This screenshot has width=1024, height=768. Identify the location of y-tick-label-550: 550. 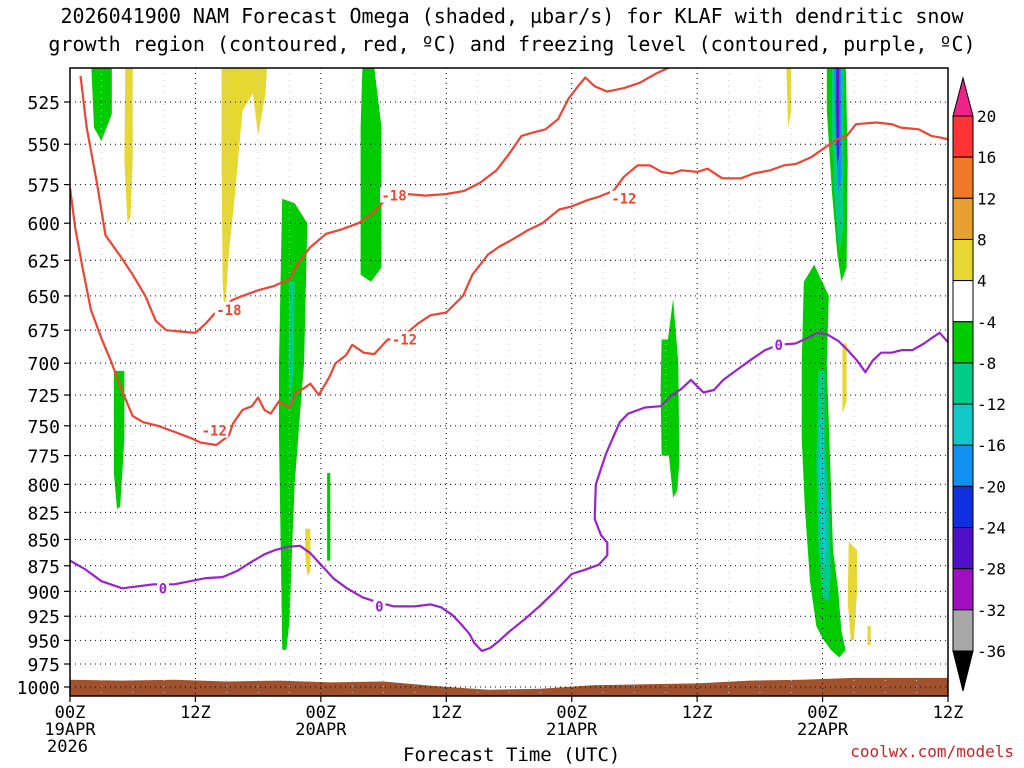
(43, 145).